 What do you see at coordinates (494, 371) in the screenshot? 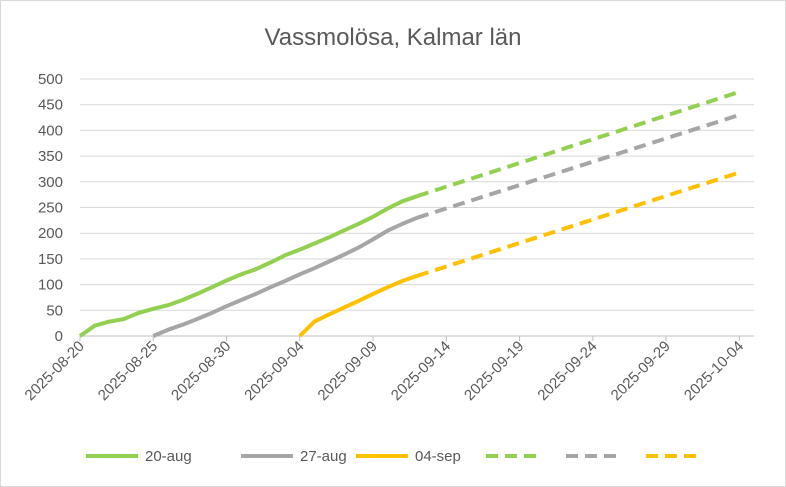
I see `x-tick-label: 2025-09-19` at bounding box center [494, 371].